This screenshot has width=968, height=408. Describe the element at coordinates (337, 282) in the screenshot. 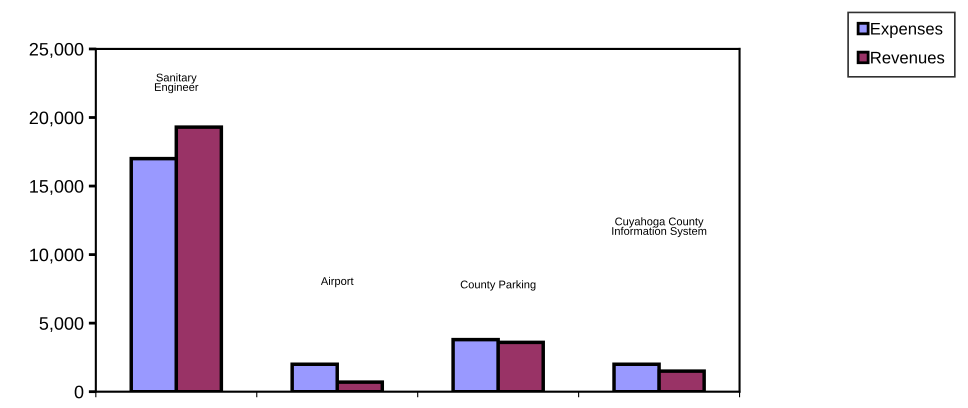

I see `annotation: Airport` at that location.